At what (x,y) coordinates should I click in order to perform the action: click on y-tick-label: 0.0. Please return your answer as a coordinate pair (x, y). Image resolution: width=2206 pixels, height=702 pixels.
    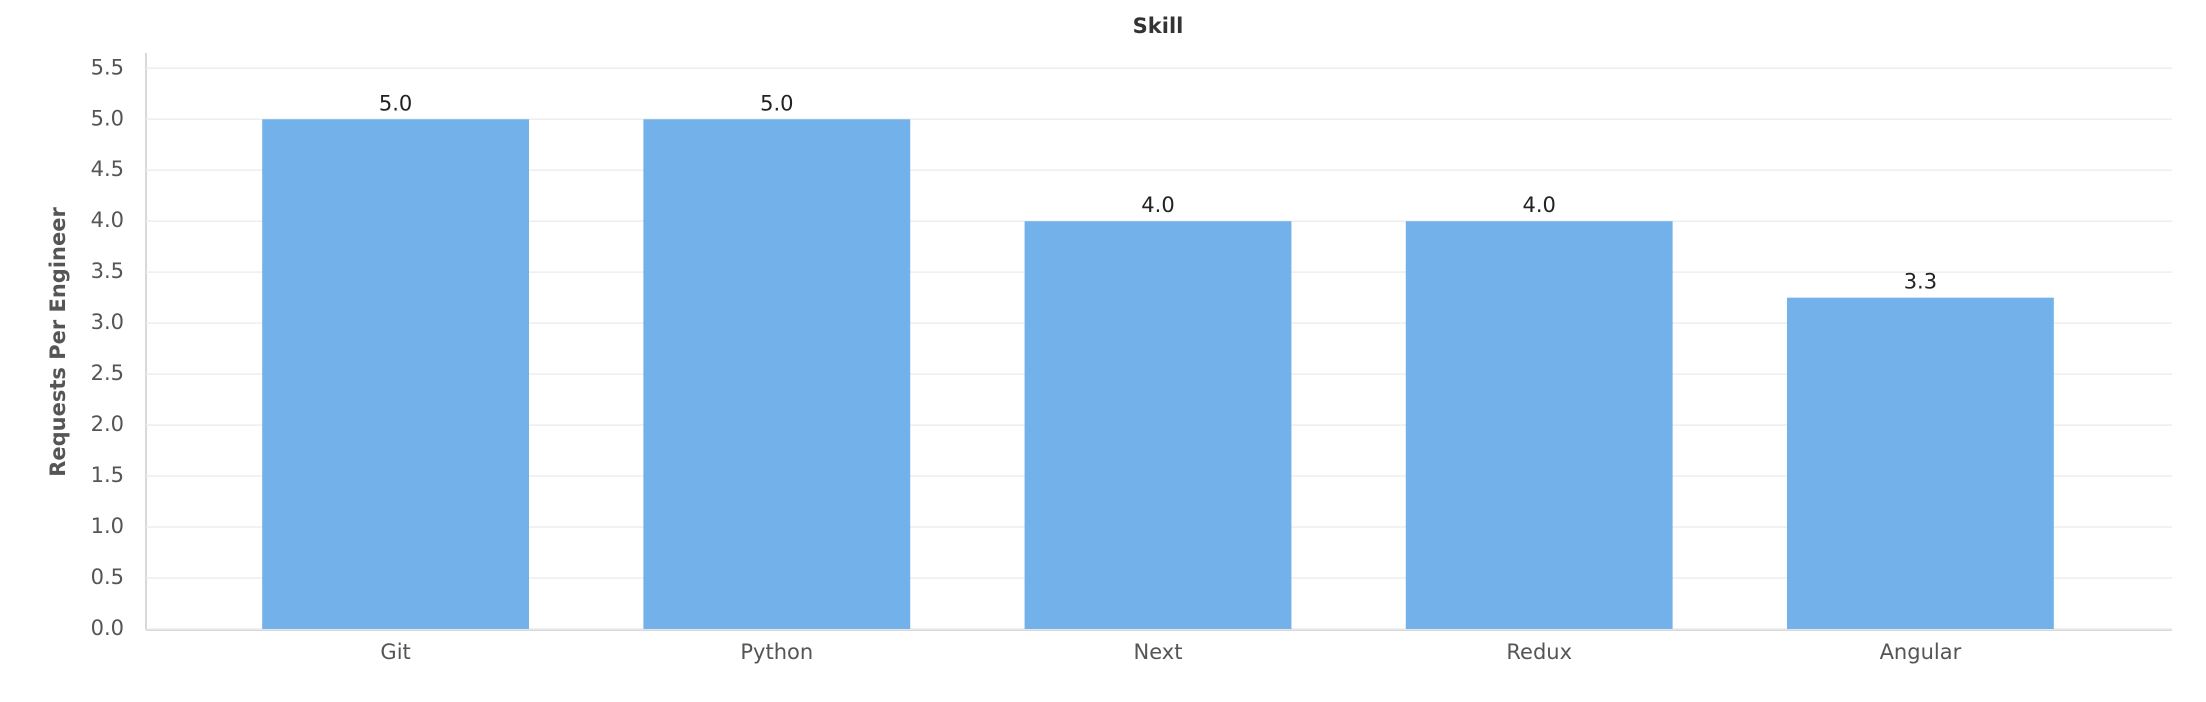
    Looking at the image, I should click on (107, 628).